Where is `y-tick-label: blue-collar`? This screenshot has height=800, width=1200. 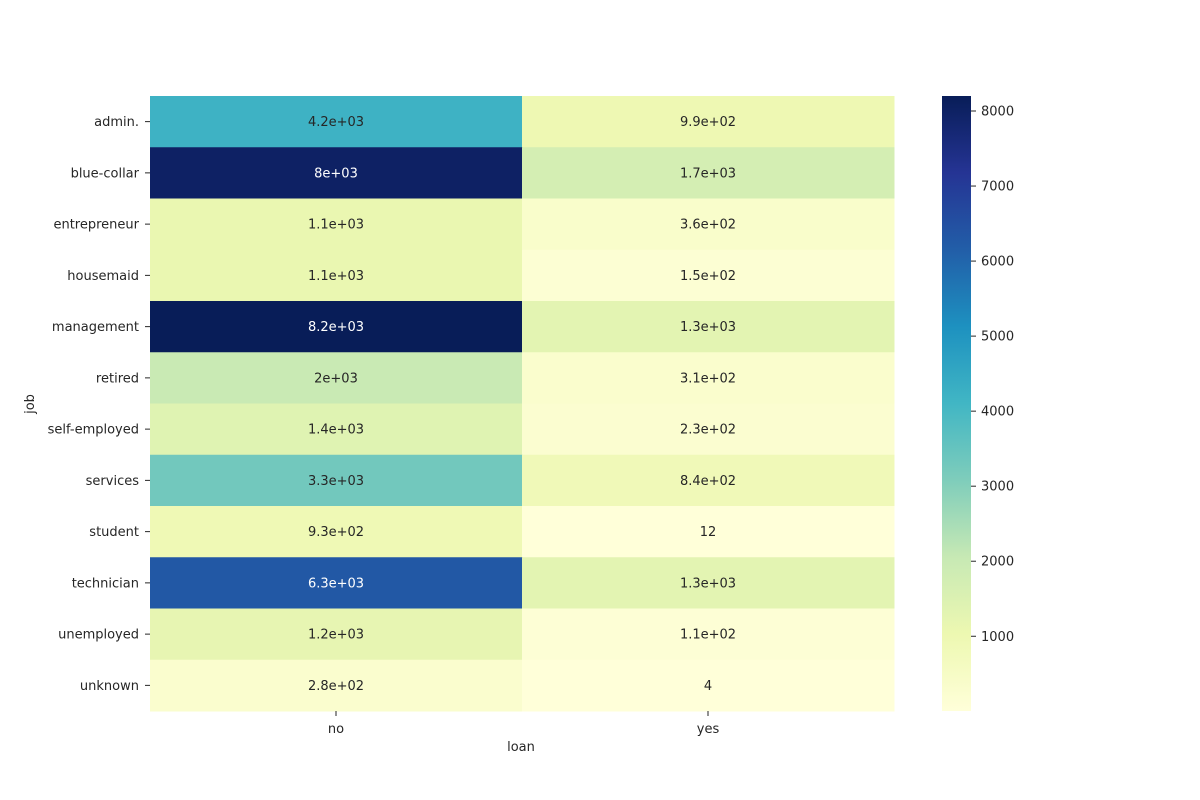 y-tick-label: blue-collar is located at coordinates (105, 173).